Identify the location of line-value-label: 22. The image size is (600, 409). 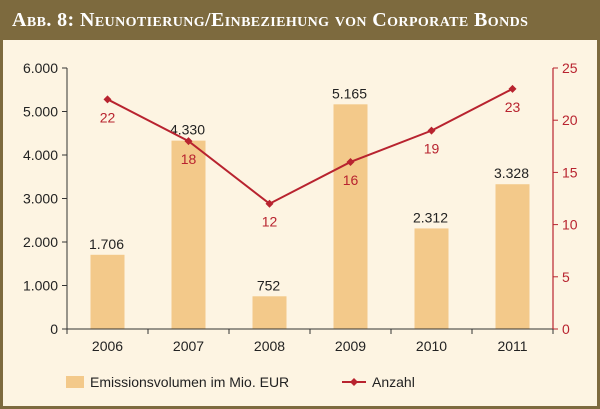
(108, 117).